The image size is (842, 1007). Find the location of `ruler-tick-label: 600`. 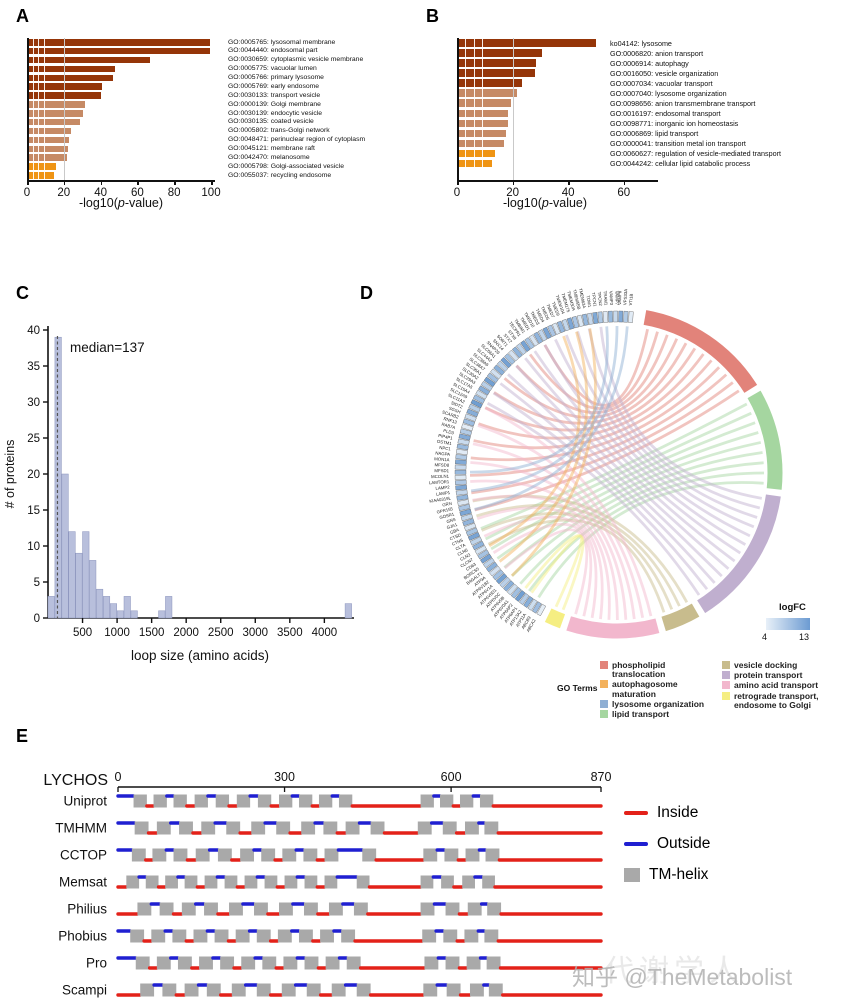

ruler-tick-label: 600 is located at coordinates (451, 777).